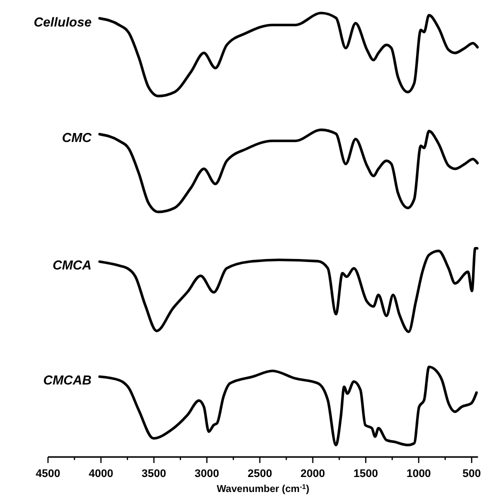 Image resolution: width=494 pixels, height=497 pixels. I want to click on x-tick-label: 4000, so click(101, 474).